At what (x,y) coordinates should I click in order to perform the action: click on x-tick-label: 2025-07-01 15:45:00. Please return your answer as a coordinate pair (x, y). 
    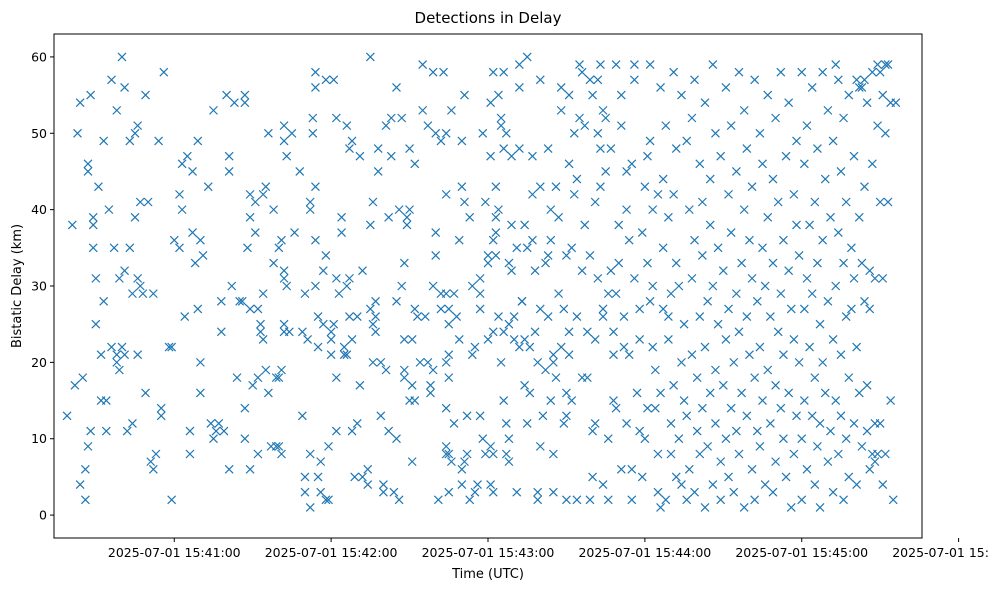
    Looking at the image, I should click on (801, 552).